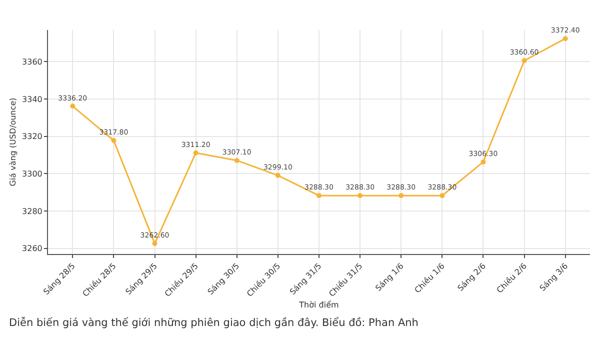 This screenshot has width=603, height=339. I want to click on y-tick-label: 3300, so click(32, 174).